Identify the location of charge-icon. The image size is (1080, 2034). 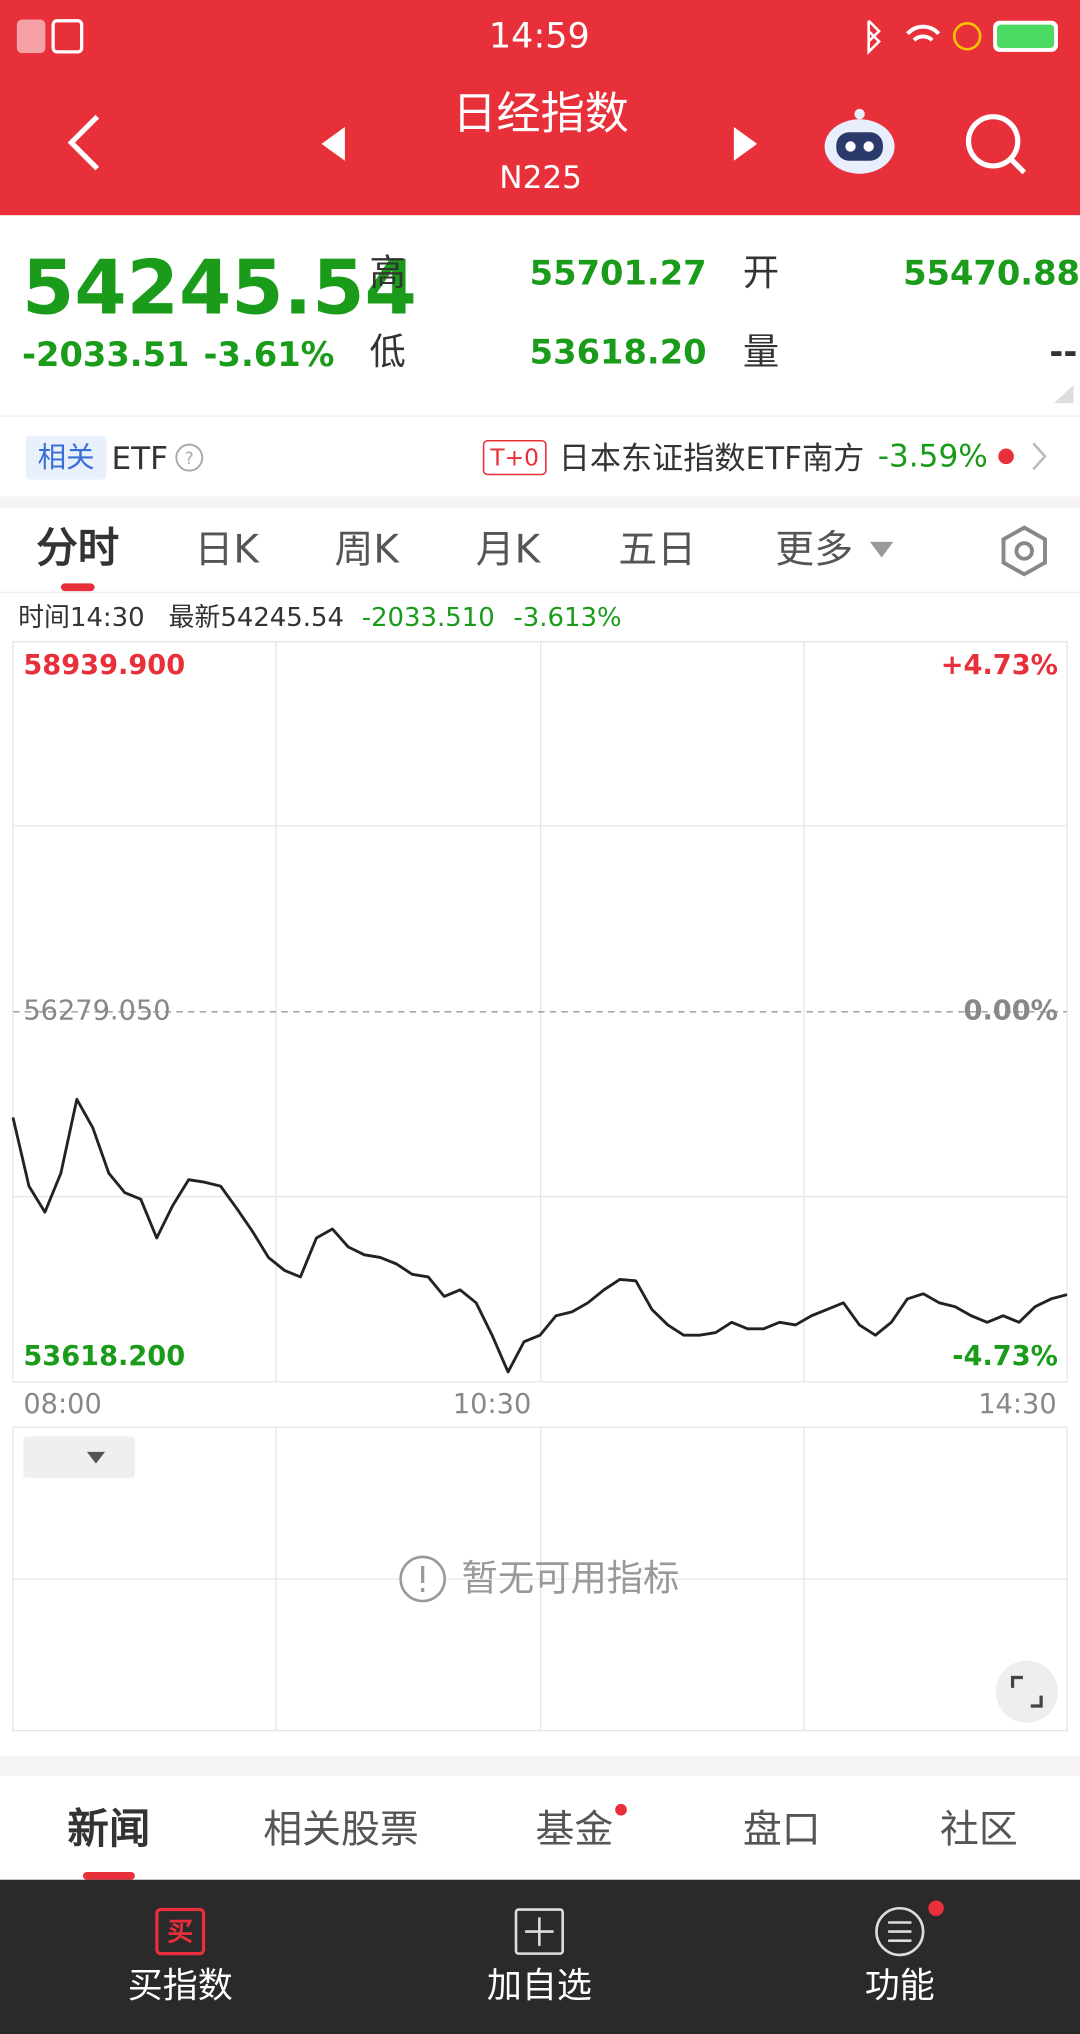
(967, 36).